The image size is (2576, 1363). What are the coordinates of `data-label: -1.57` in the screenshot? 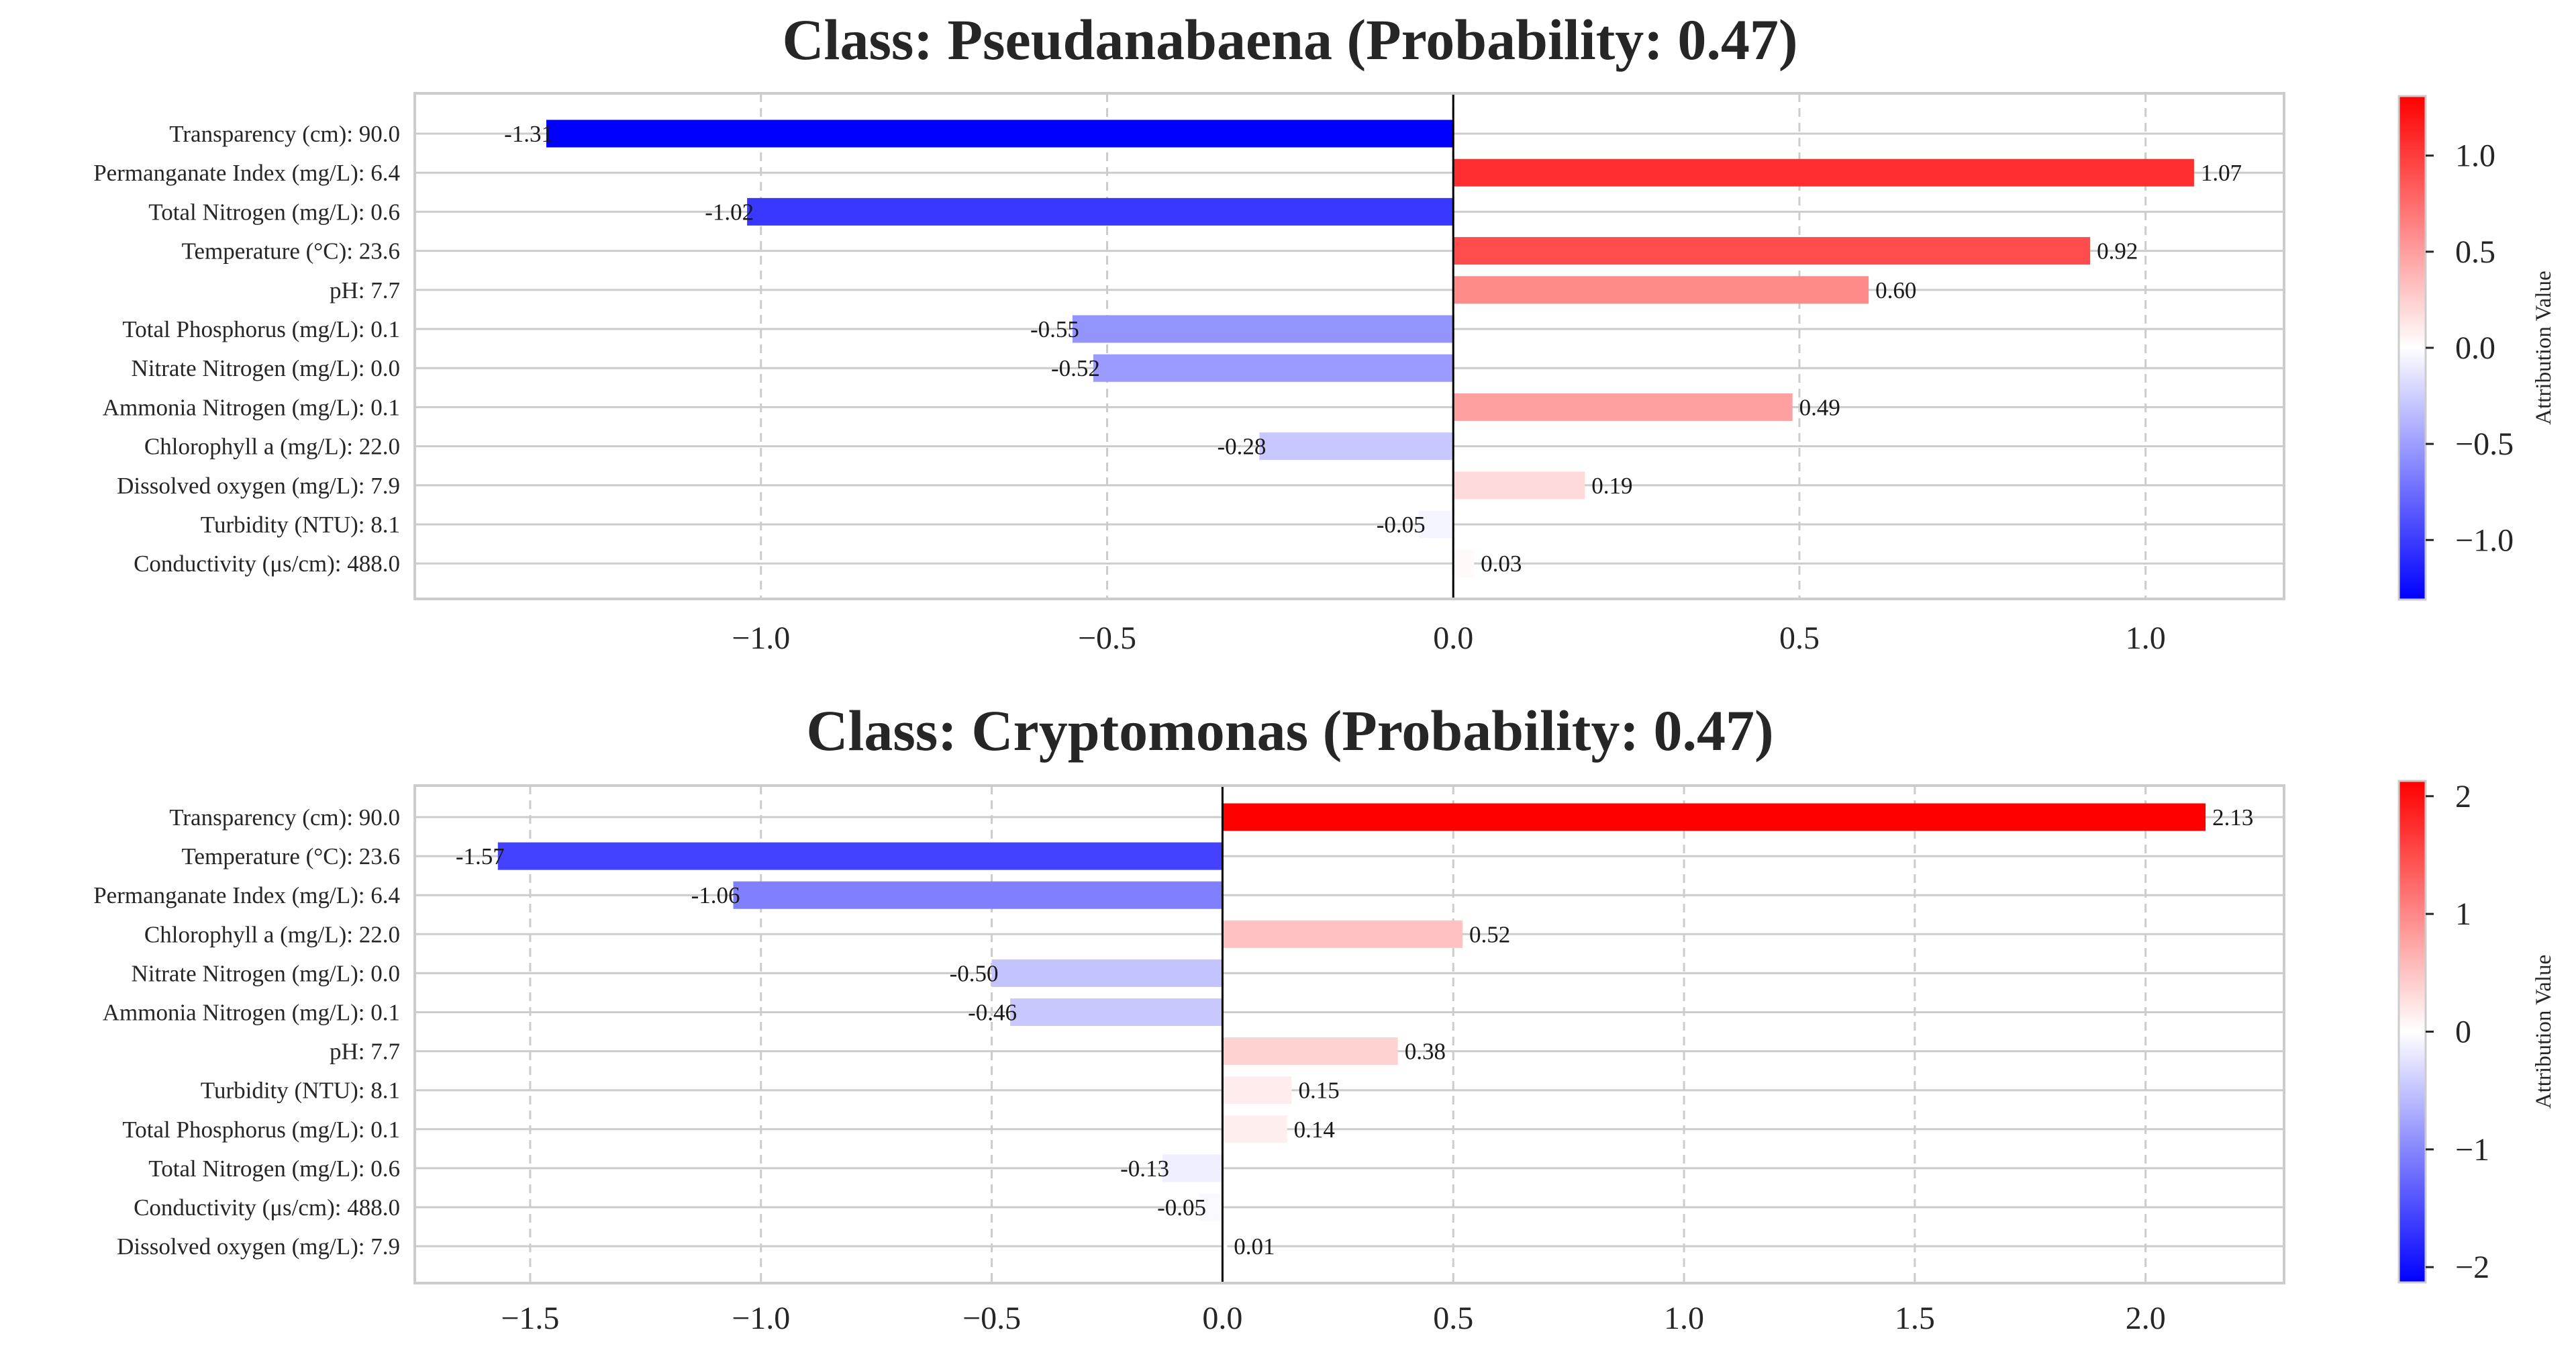 It's located at (480, 856).